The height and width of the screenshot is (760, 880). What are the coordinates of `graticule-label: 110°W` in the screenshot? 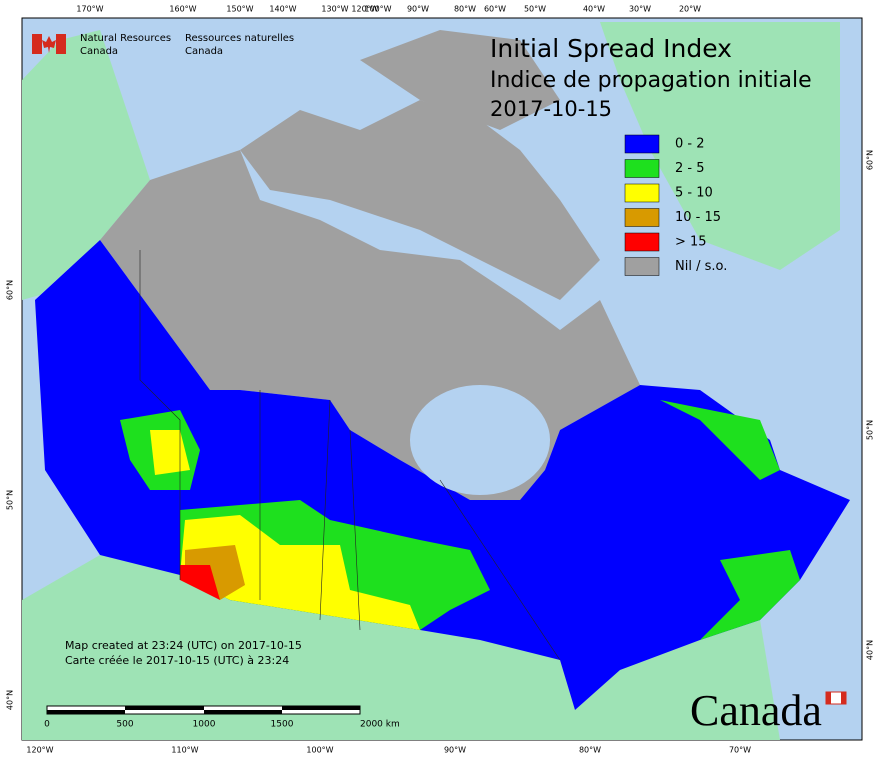 It's located at (184, 750).